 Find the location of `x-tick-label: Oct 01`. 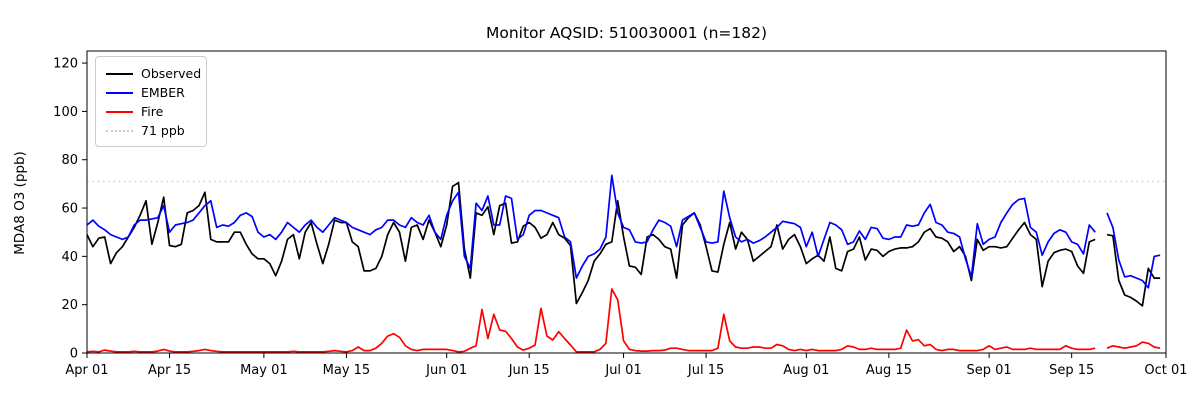

x-tick-label: Oct 01 is located at coordinates (1165, 370).